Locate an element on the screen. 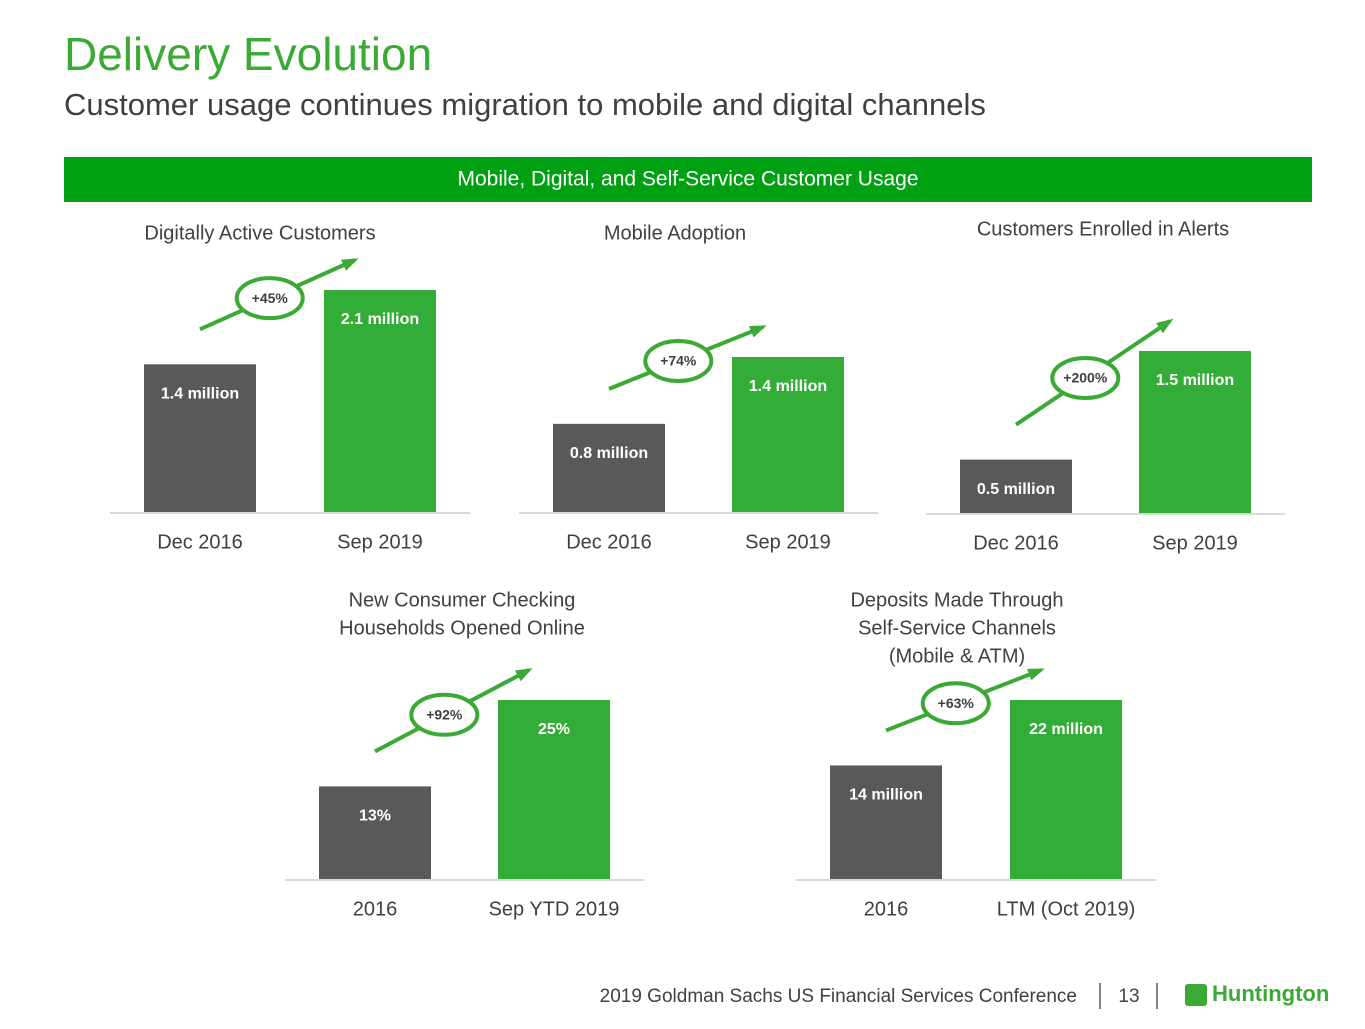  annotation: +45% is located at coordinates (270, 298).